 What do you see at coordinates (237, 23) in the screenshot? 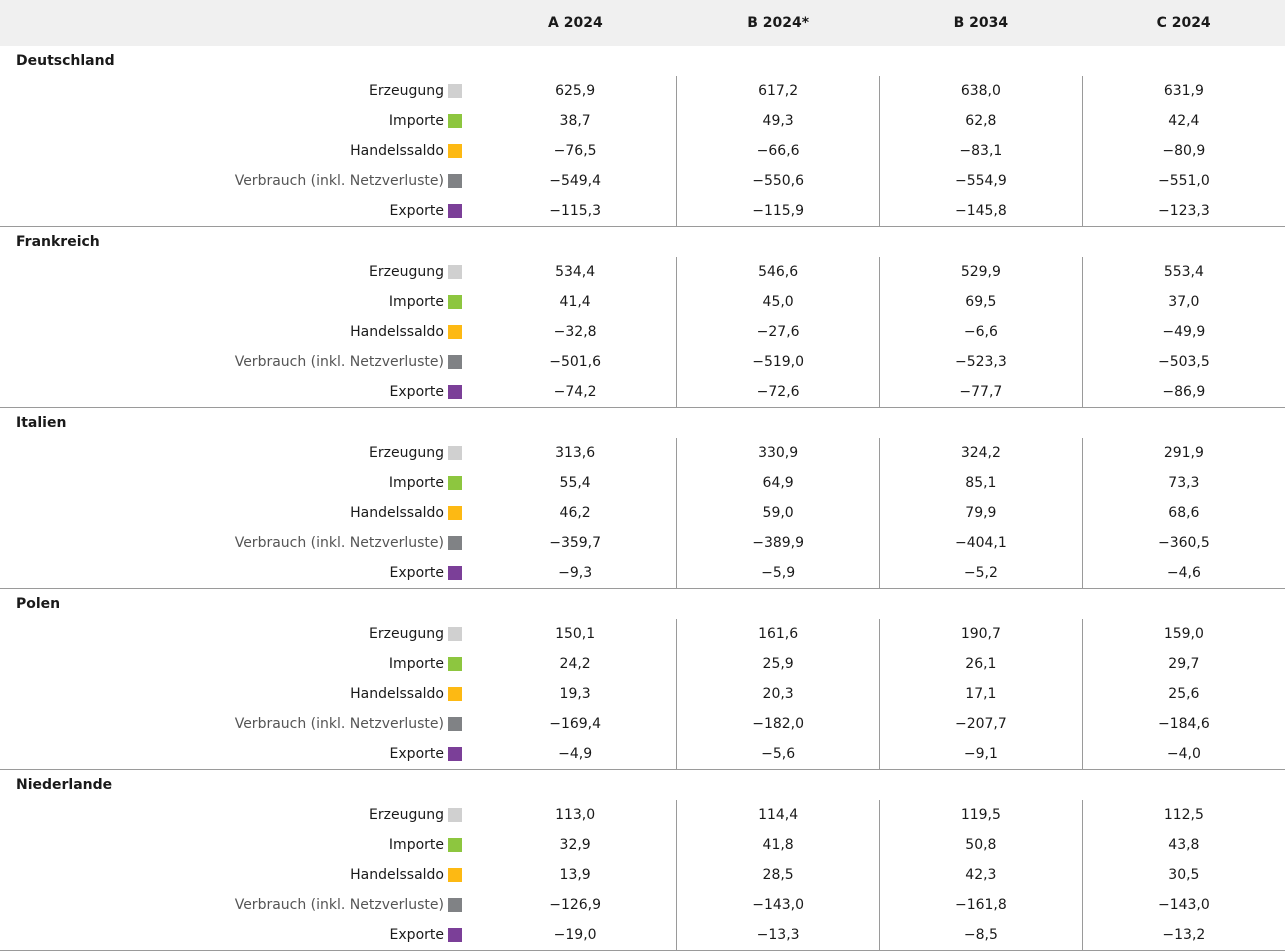
I see `corner` at bounding box center [237, 23].